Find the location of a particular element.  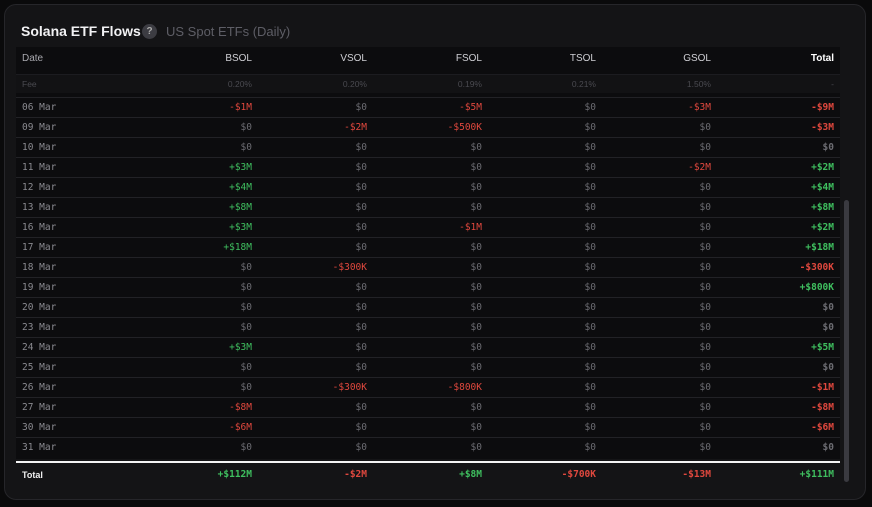

cell-total: +$800K is located at coordinates (816, 287).